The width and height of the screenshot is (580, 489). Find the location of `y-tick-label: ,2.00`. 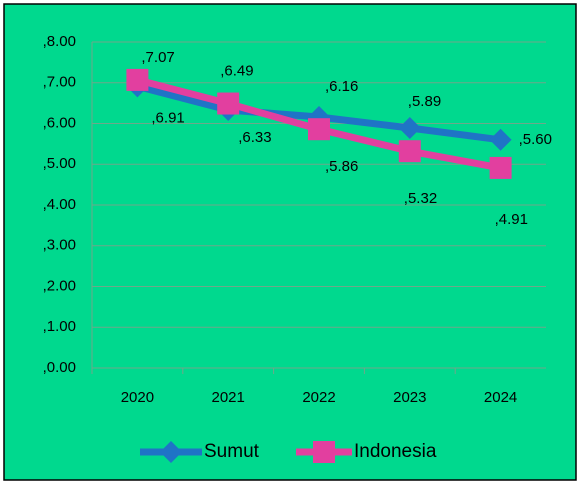

y-tick-label: ,2.00 is located at coordinates (59, 285).